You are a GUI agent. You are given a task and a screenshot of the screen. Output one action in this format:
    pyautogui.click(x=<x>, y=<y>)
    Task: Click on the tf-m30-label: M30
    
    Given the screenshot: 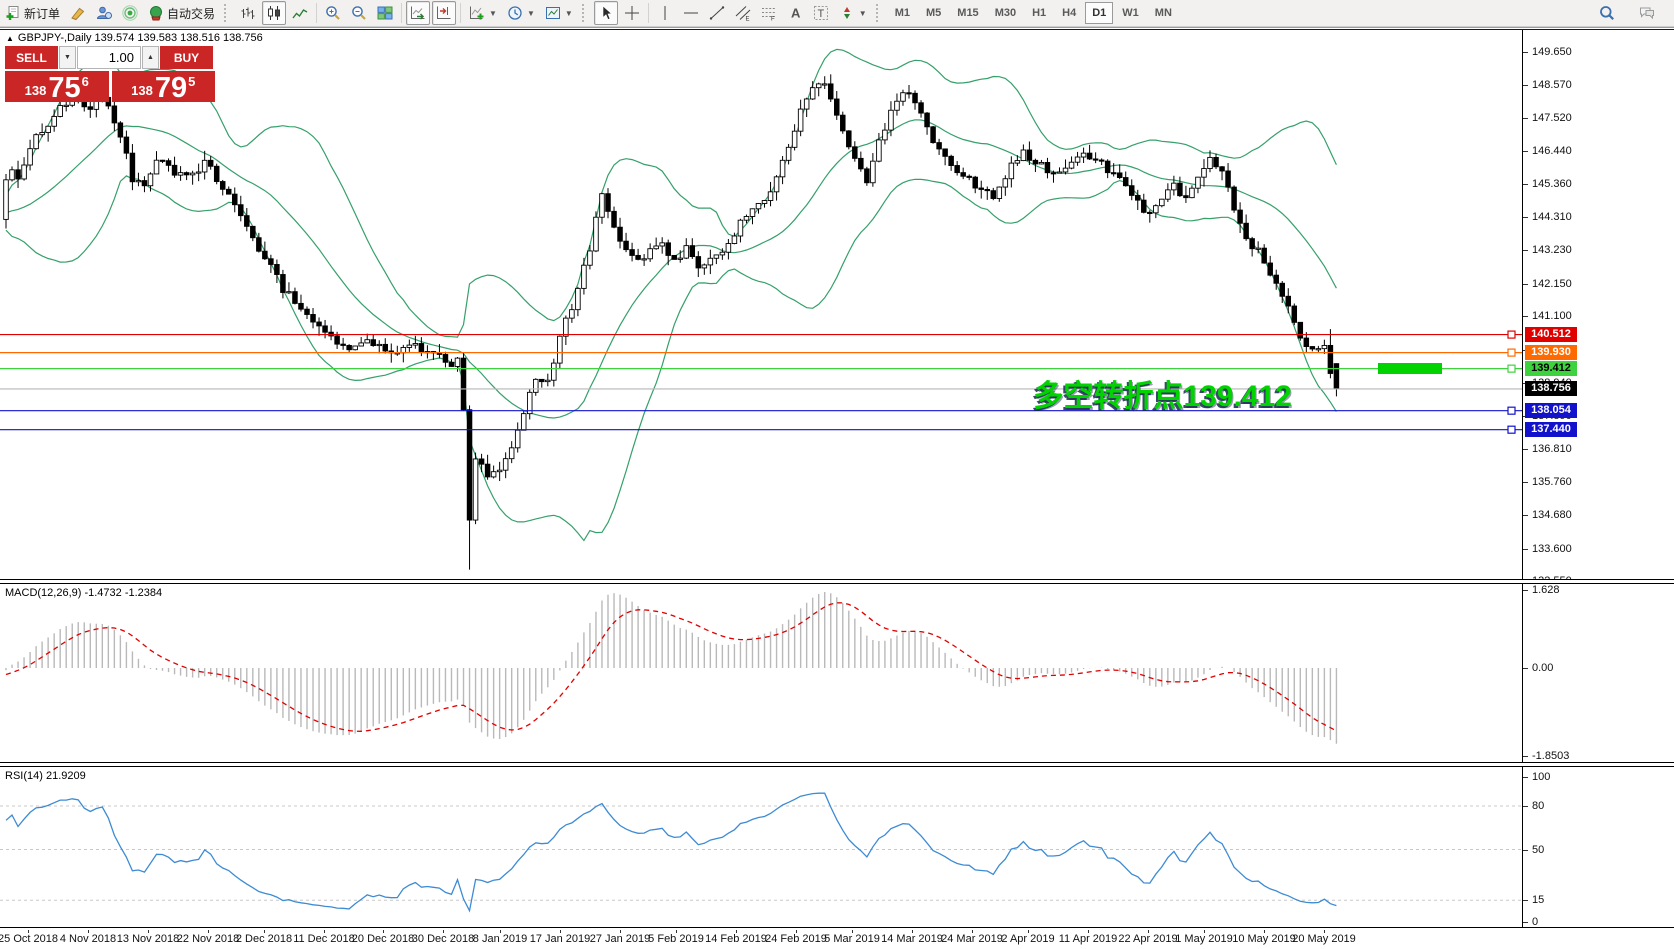 What is the action you would take?
    pyautogui.click(x=1005, y=13)
    